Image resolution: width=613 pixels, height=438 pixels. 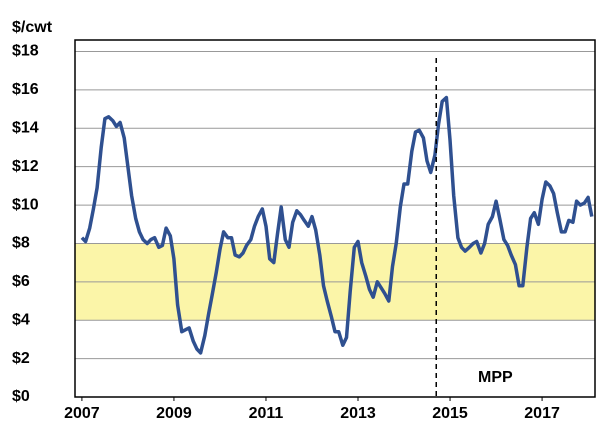 What do you see at coordinates (542, 413) in the screenshot?
I see `x-tick-label: 2017` at bounding box center [542, 413].